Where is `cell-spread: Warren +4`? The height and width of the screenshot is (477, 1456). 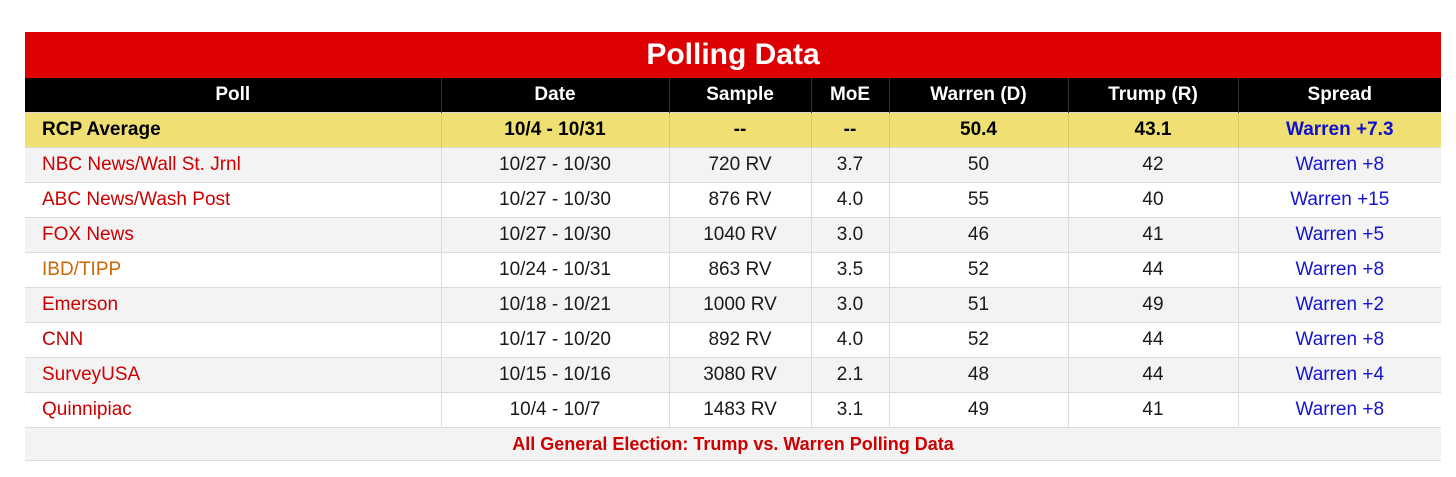 cell-spread: Warren +4 is located at coordinates (1339, 375).